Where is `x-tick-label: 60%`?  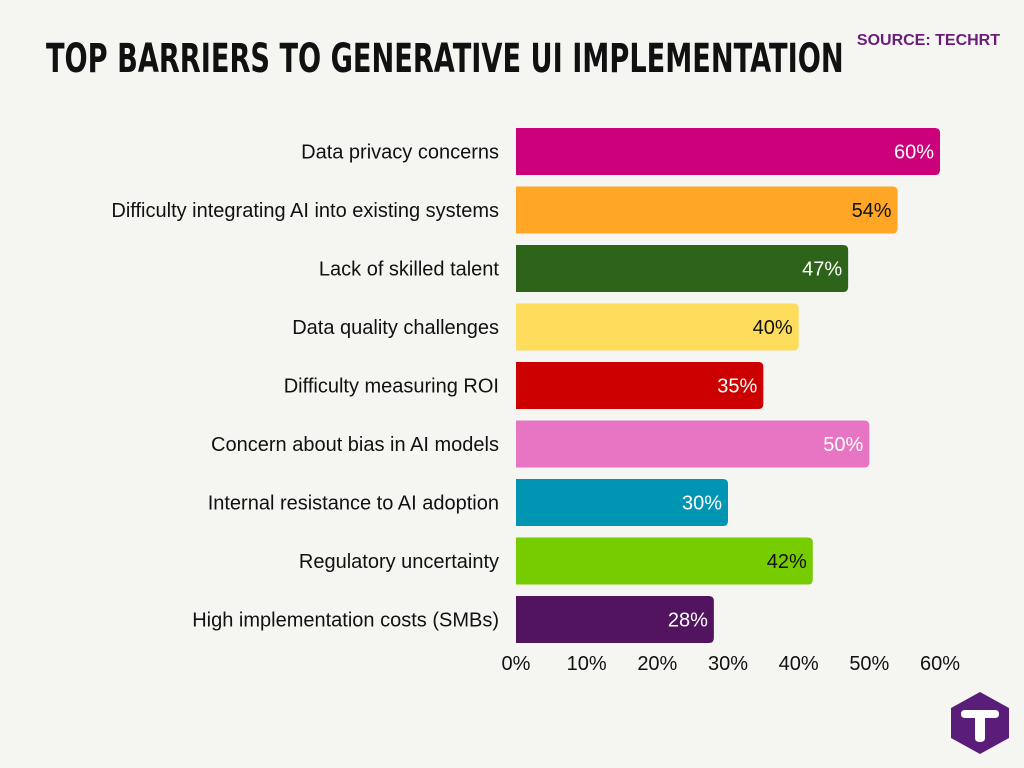
x-tick-label: 60% is located at coordinates (940, 664).